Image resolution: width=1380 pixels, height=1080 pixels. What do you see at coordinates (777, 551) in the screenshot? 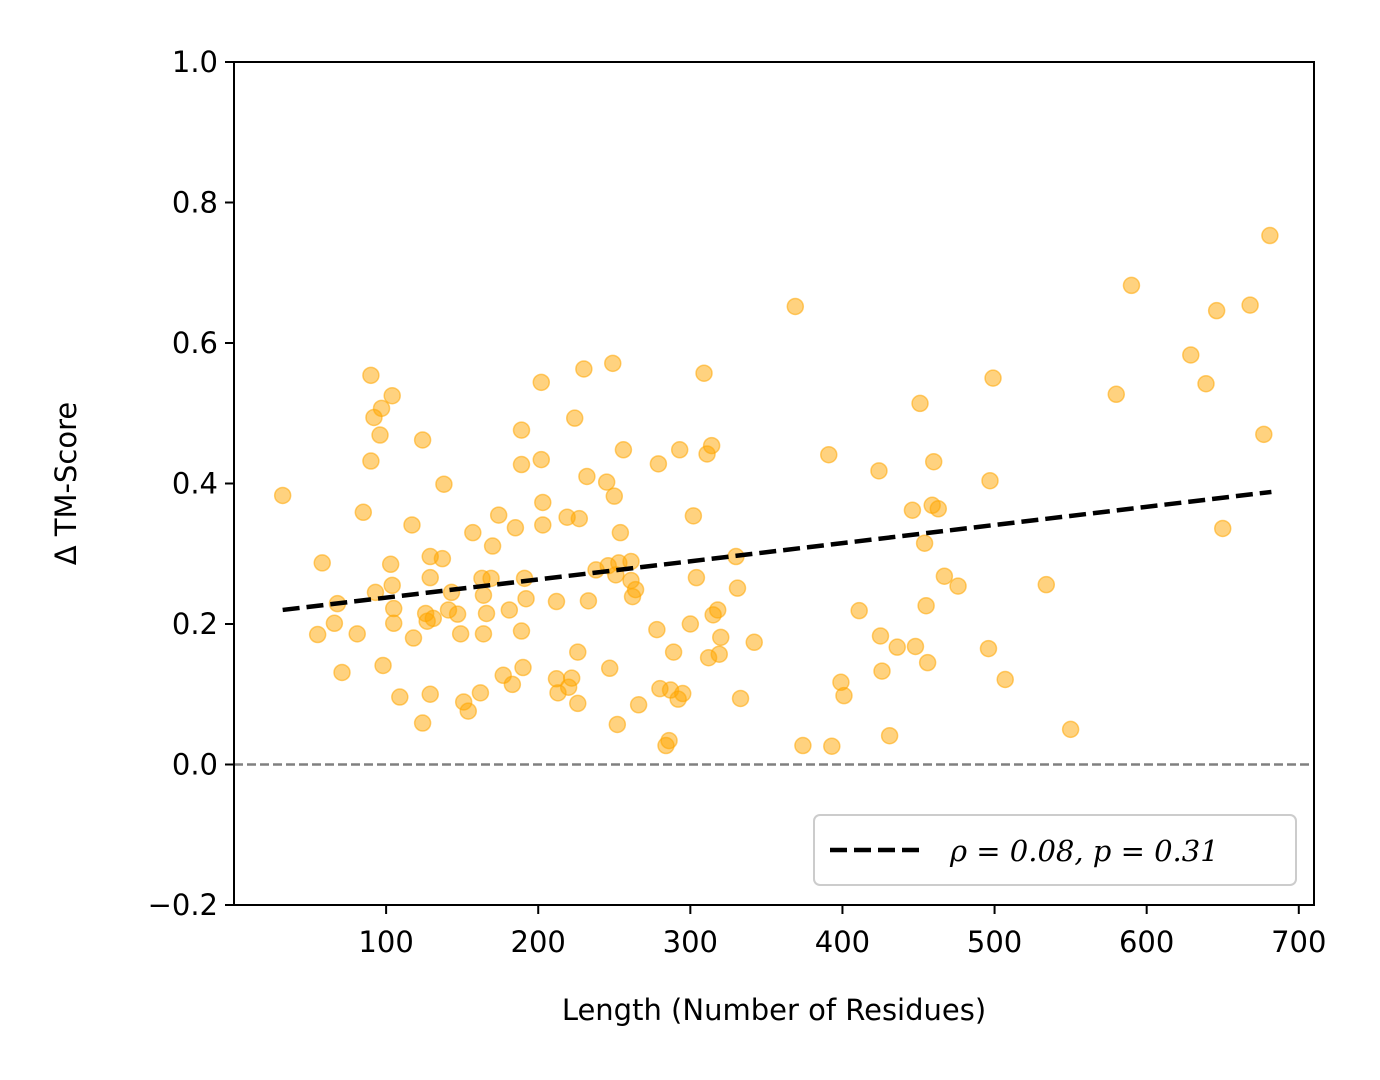
I see `trend-line` at bounding box center [777, 551].